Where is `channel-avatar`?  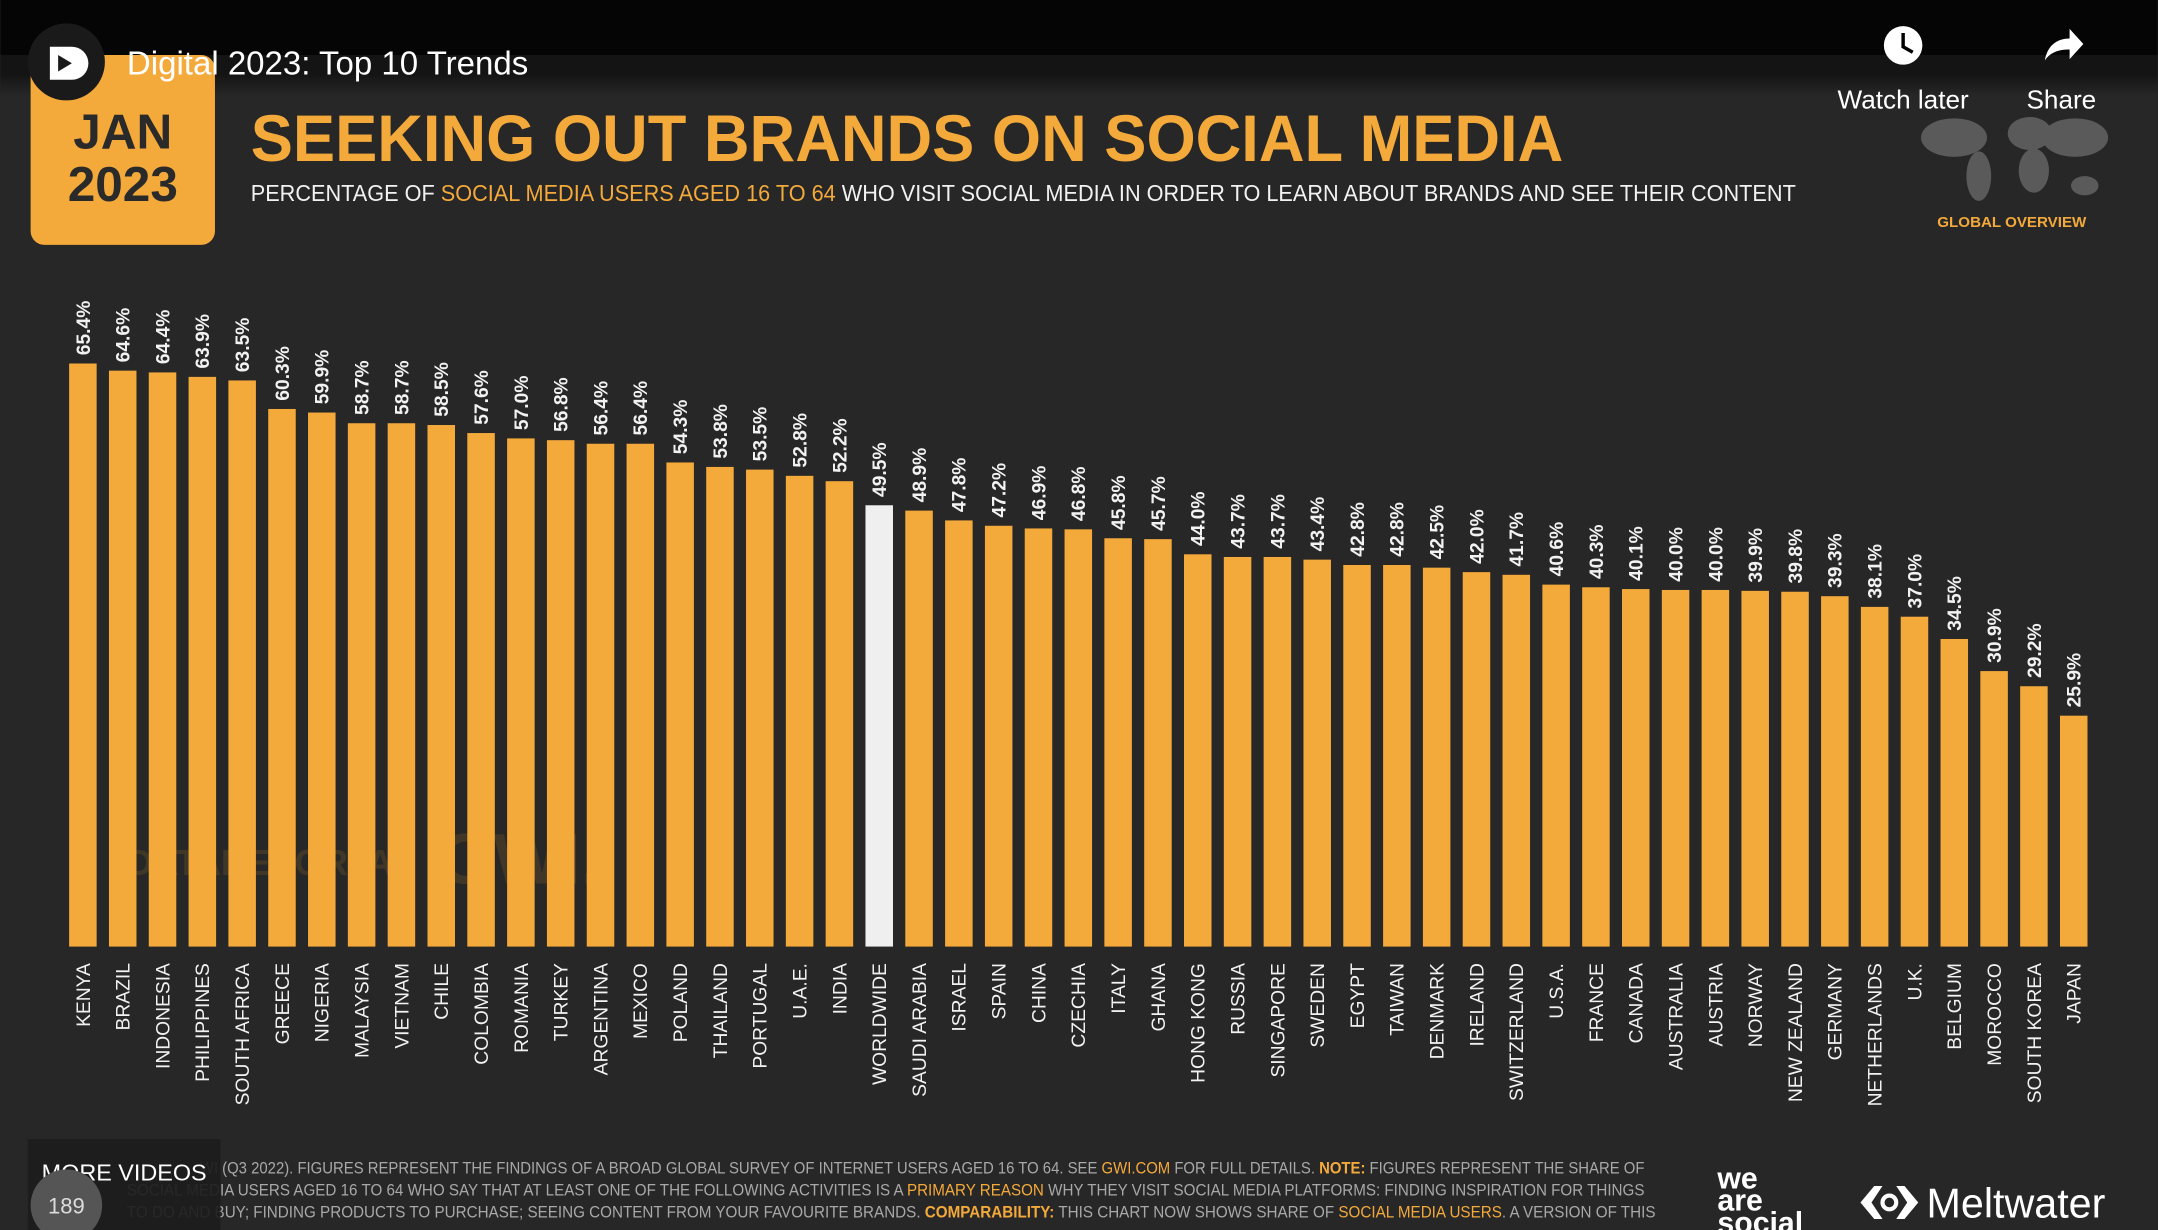
channel-avatar is located at coordinates (66, 62).